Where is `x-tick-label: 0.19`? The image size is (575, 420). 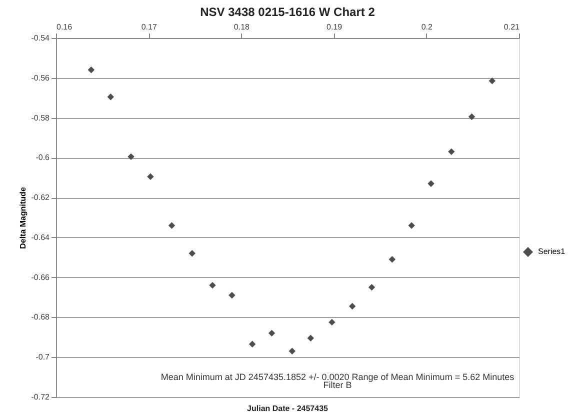
x-tick-label: 0.19 is located at coordinates (334, 27).